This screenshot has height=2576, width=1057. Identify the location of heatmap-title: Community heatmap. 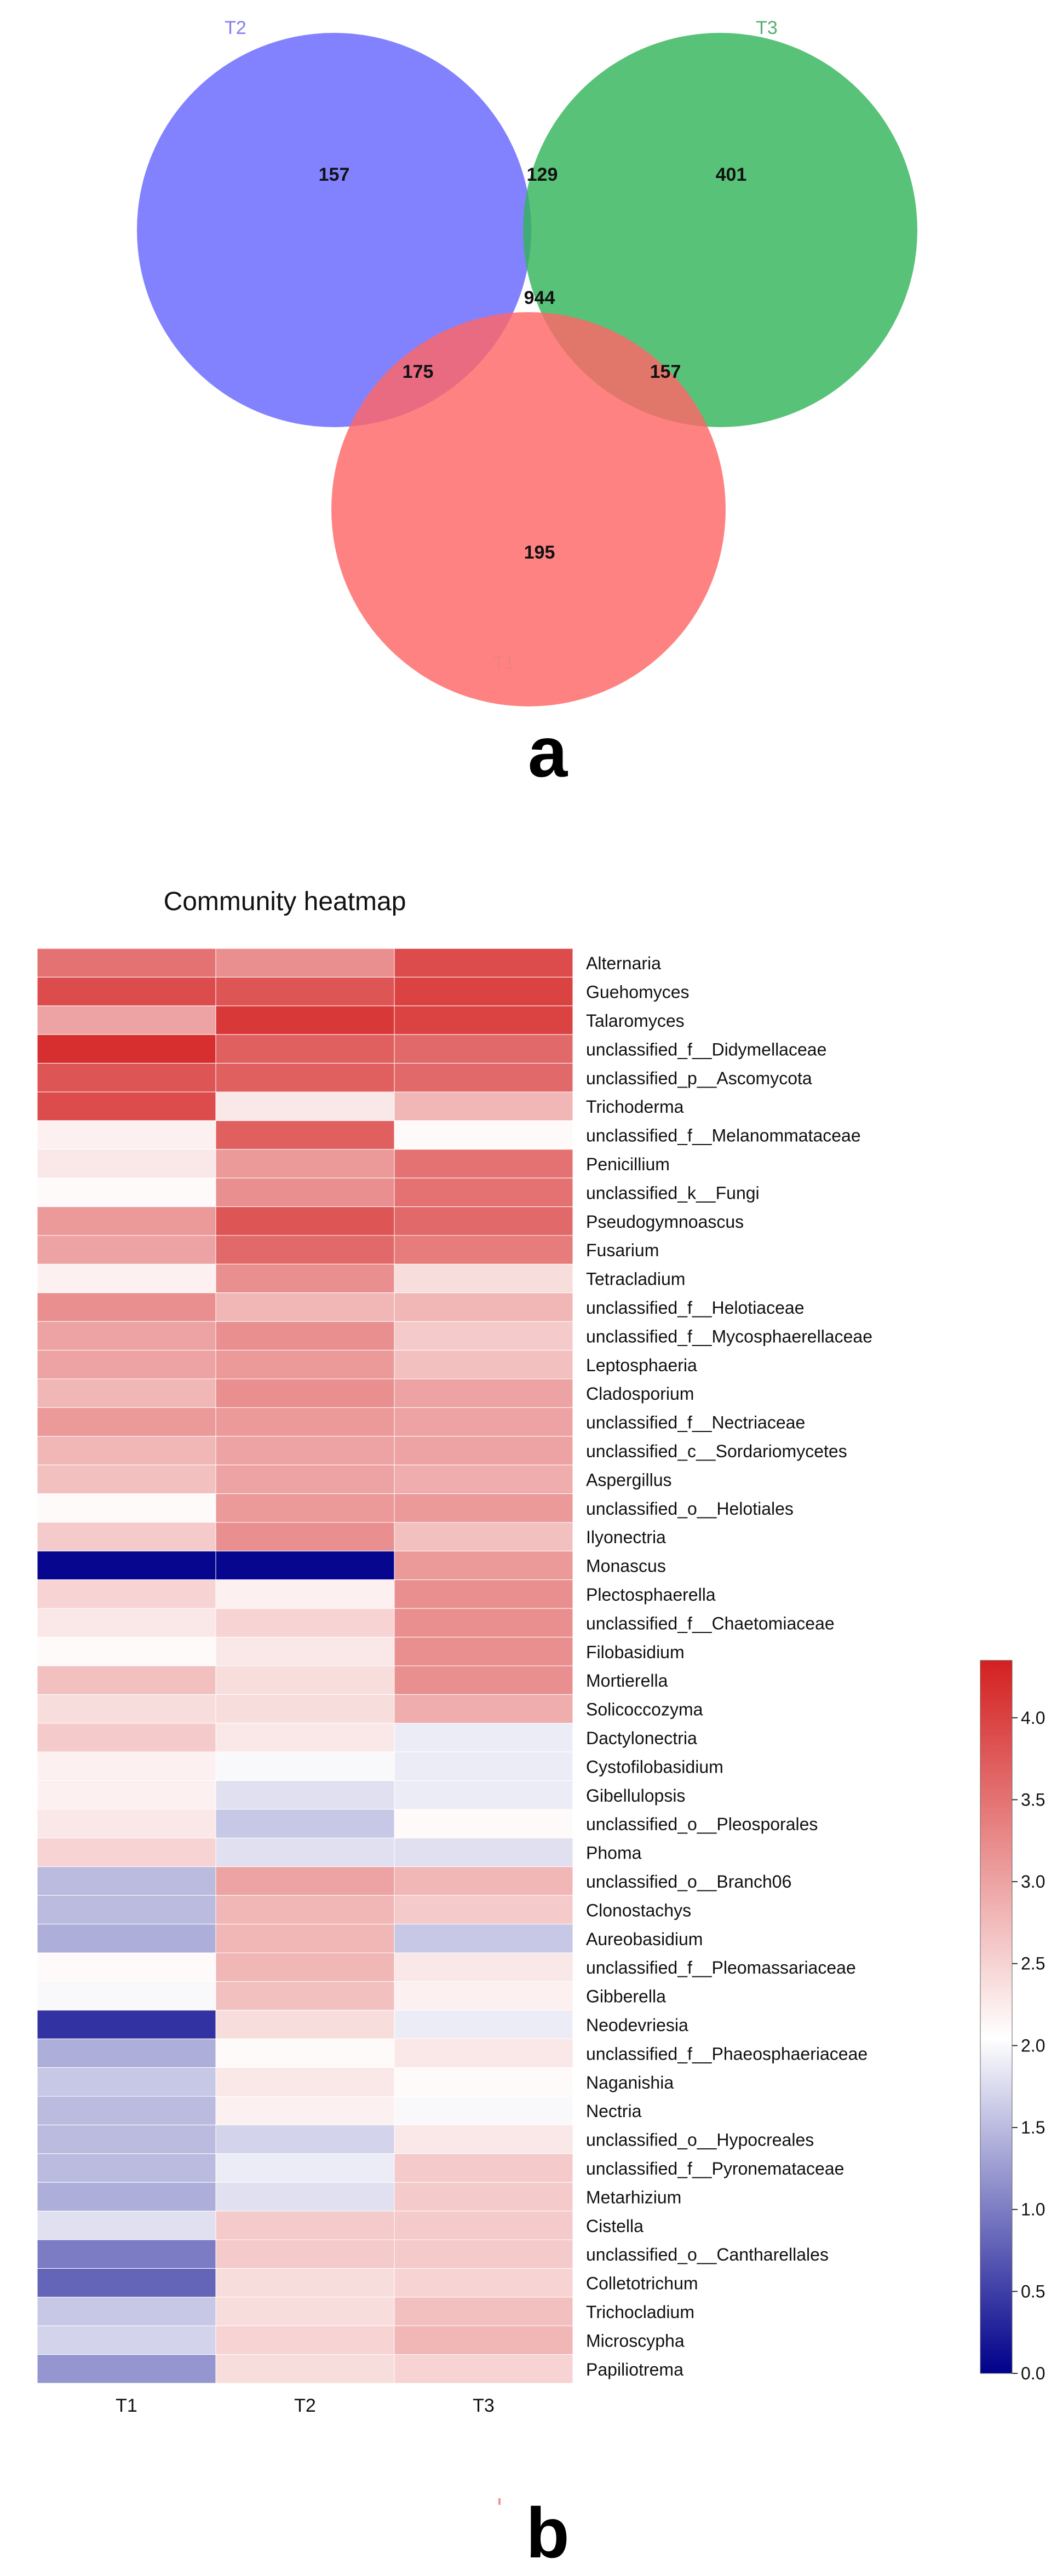
(285, 901).